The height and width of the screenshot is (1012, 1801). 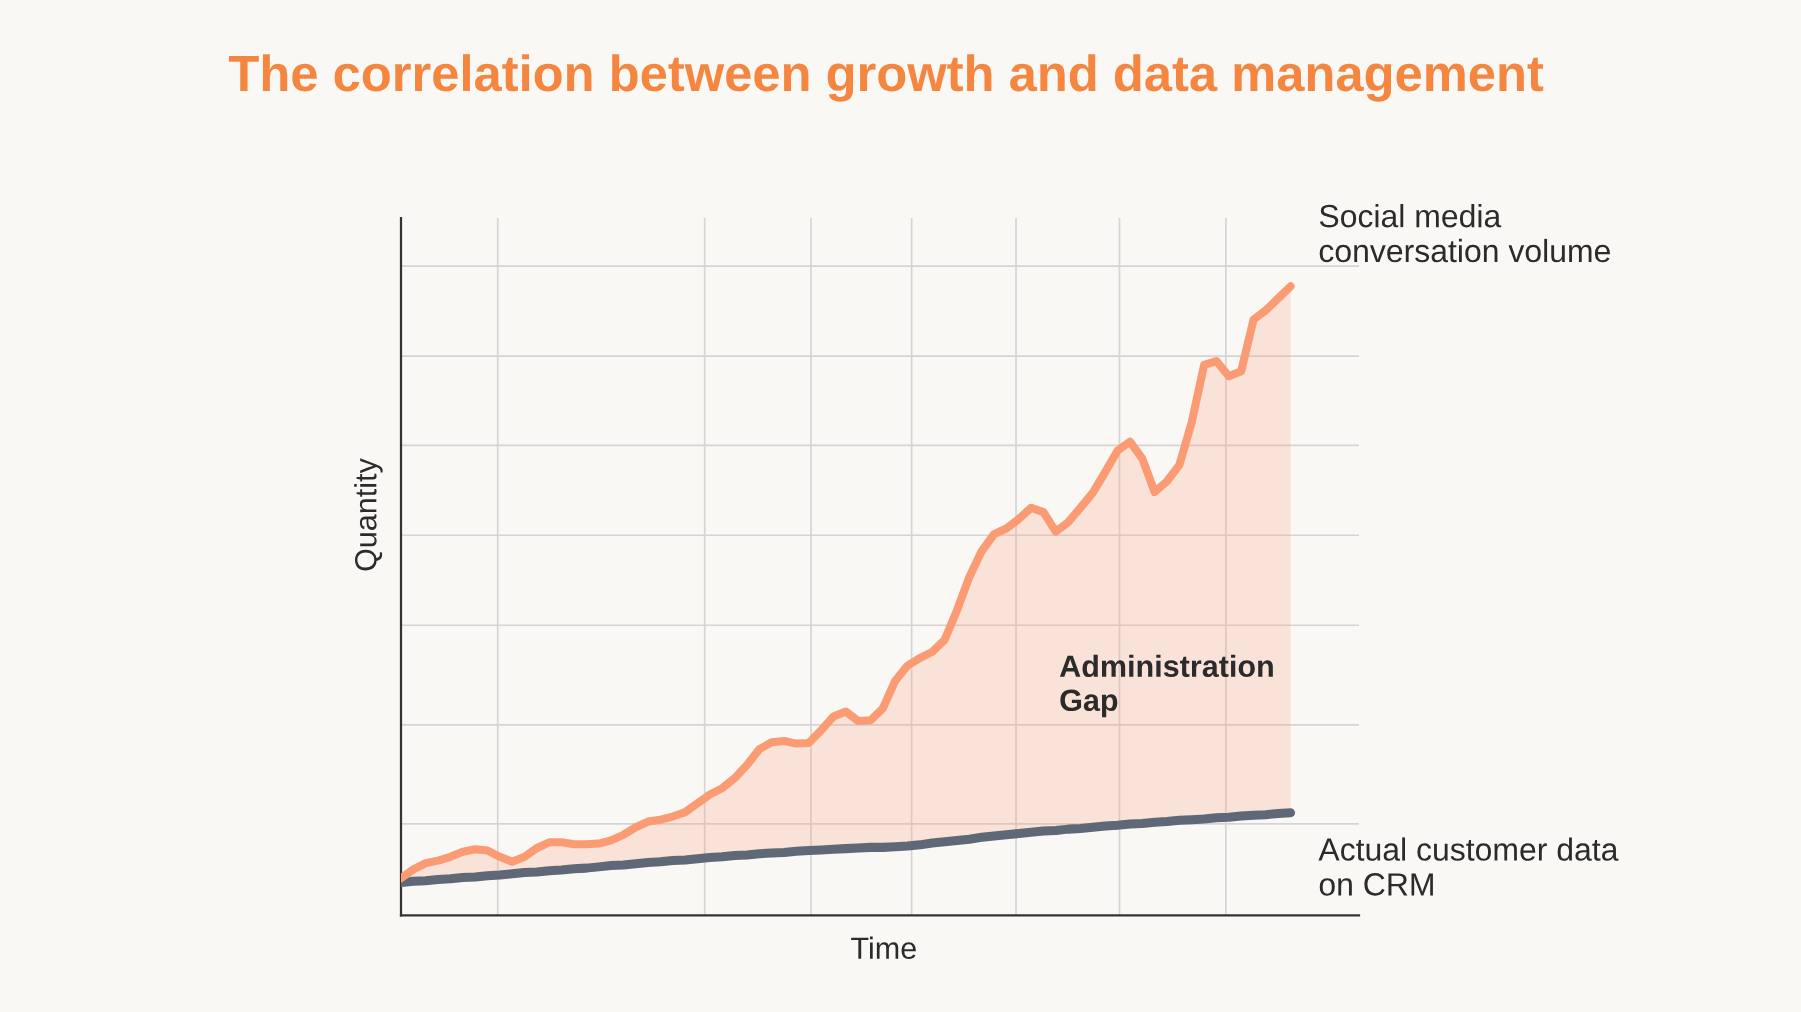 What do you see at coordinates (1166, 686) in the screenshot?
I see `annotation: Administration Gap` at bounding box center [1166, 686].